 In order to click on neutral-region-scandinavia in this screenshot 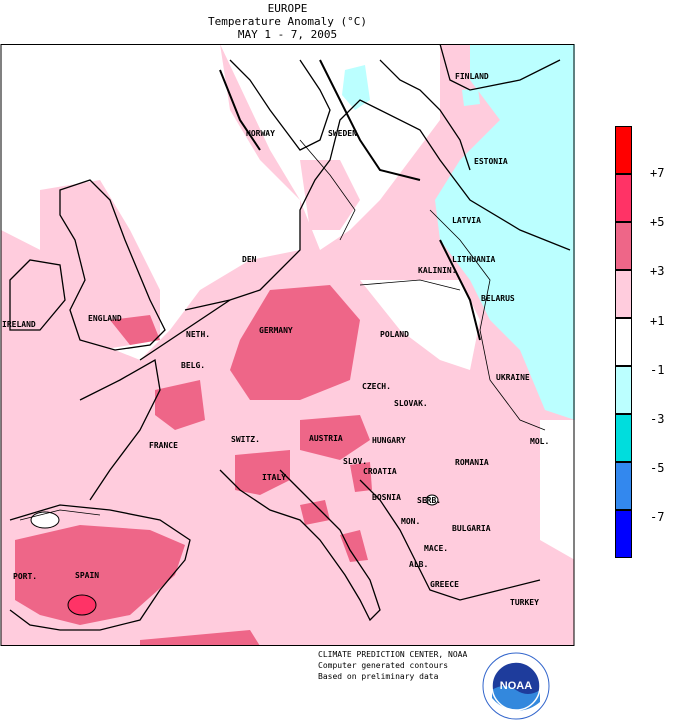, I will do `click(330, 147)`.